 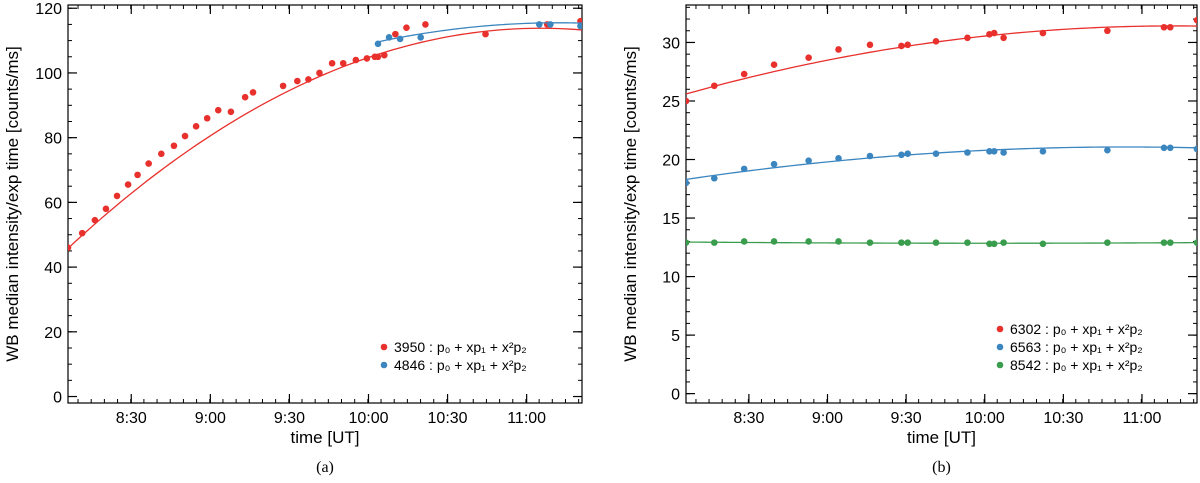 I want to click on y-tick-label: 20, so click(x=671, y=161).